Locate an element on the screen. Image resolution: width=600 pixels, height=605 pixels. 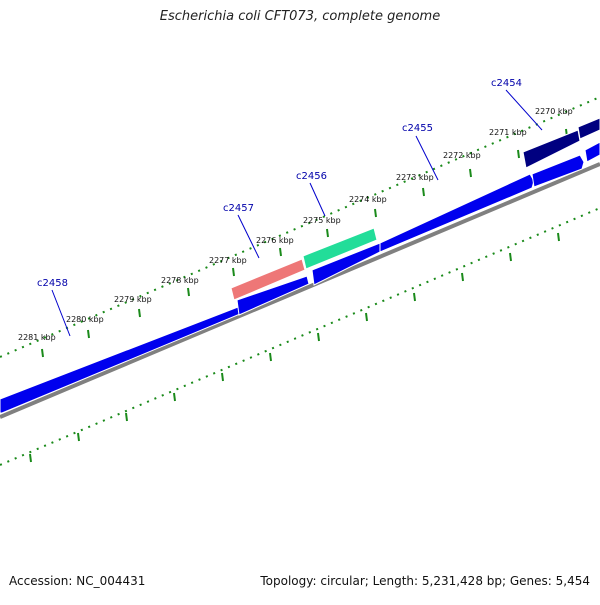
tick-label: 2278 kbp is located at coordinates (180, 280).